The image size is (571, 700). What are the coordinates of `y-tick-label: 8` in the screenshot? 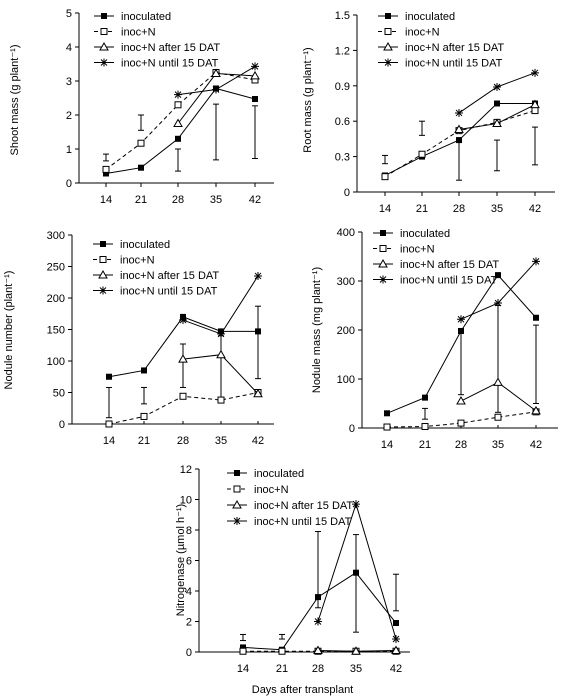 It's located at (189, 531).